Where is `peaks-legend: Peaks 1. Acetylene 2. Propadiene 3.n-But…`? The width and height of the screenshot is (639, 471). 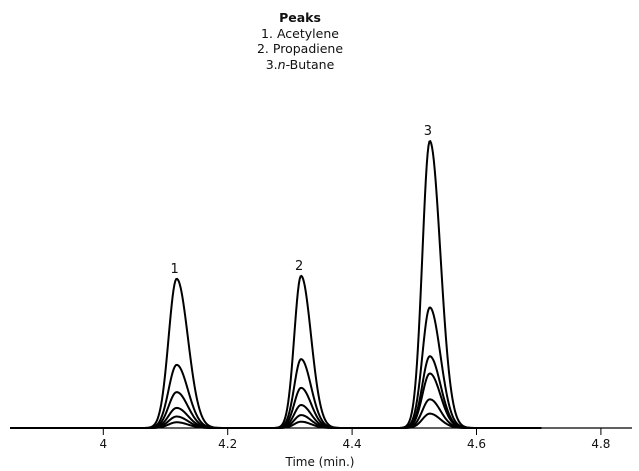 peaks-legend: Peaks 1. Acetylene 2. Propadiene 3.n-But… is located at coordinates (300, 41).